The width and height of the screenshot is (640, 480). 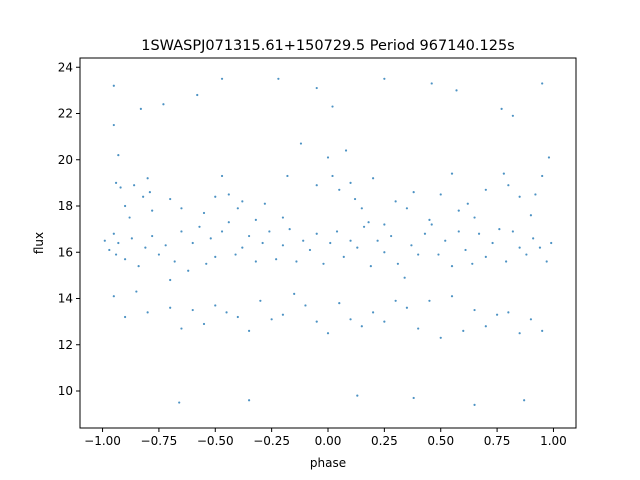 I want to click on y-tick-label: 16, so click(x=65, y=252).